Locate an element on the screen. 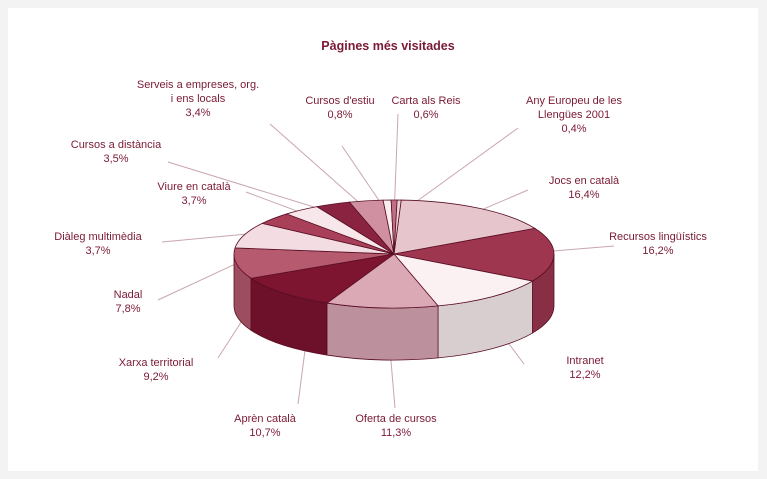 Image resolution: width=767 pixels, height=479 pixels. slice-label: Recursos lingüístics 16,2% is located at coordinates (658, 244).